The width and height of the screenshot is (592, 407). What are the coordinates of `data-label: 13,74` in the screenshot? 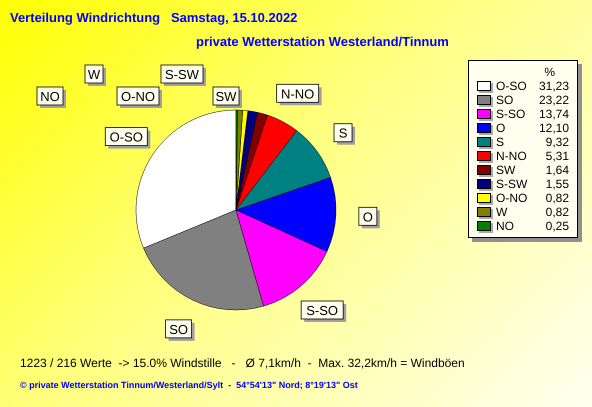 It's located at (553, 114).